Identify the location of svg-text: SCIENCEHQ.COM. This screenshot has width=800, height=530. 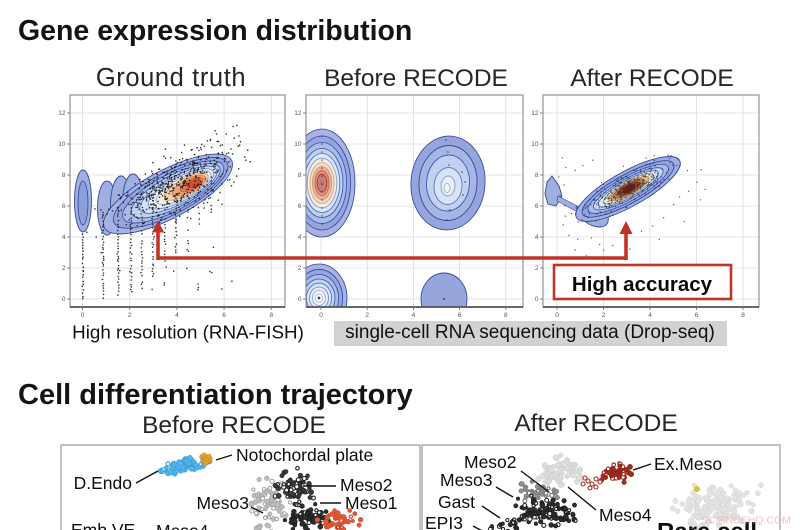
(746, 521).